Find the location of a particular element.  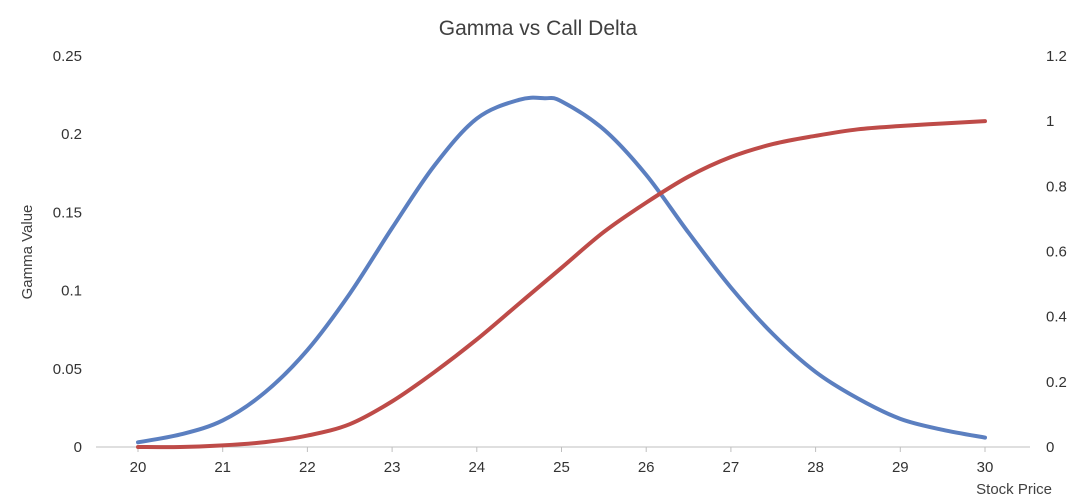

x-tick-label: 27 is located at coordinates (731, 467).